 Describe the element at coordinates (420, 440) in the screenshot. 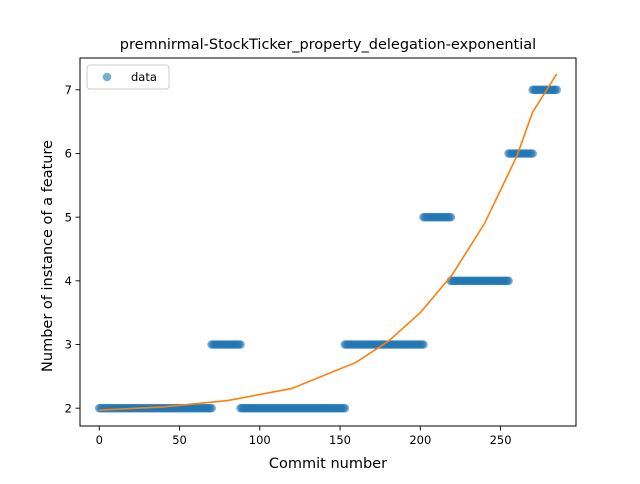

I see `x-tick-label-4: 200` at that location.